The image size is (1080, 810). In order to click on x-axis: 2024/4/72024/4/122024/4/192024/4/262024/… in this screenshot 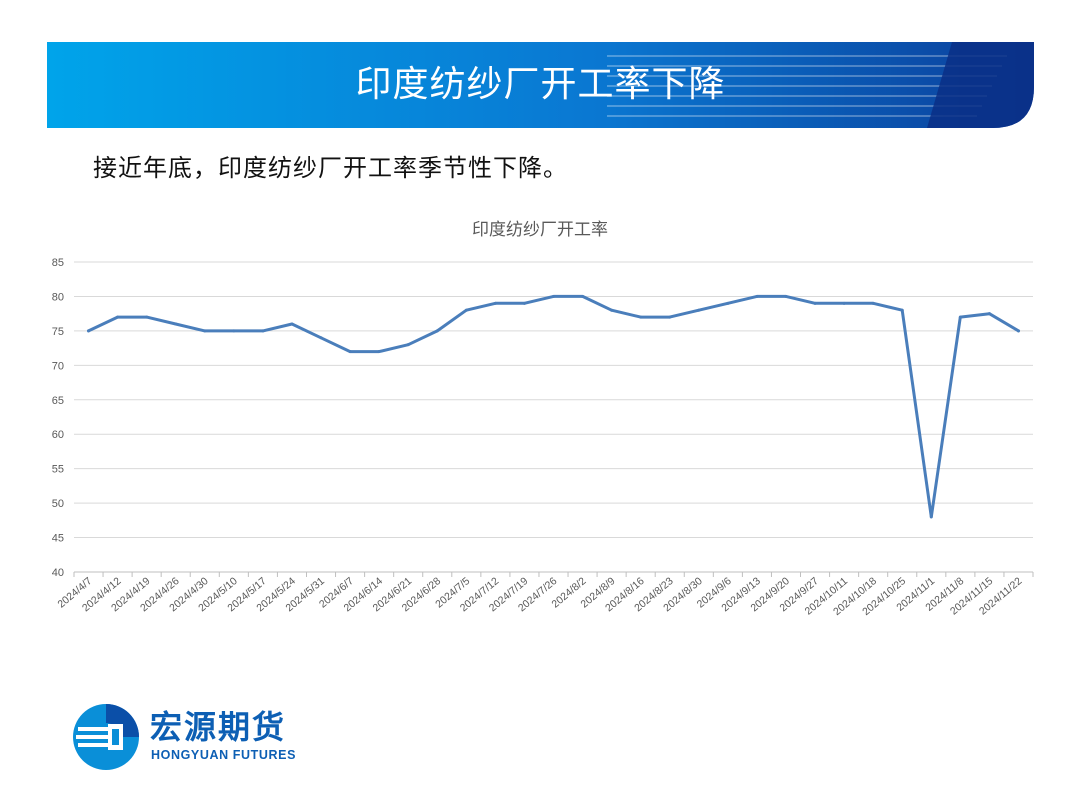, I will do `click(544, 595)`.